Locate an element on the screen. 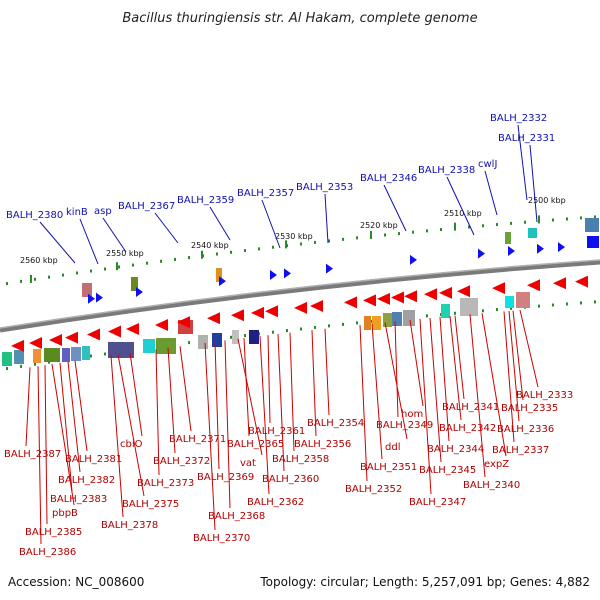 The height and width of the screenshot is (600, 600). gene-label-reverse: hom is located at coordinates (412, 414).